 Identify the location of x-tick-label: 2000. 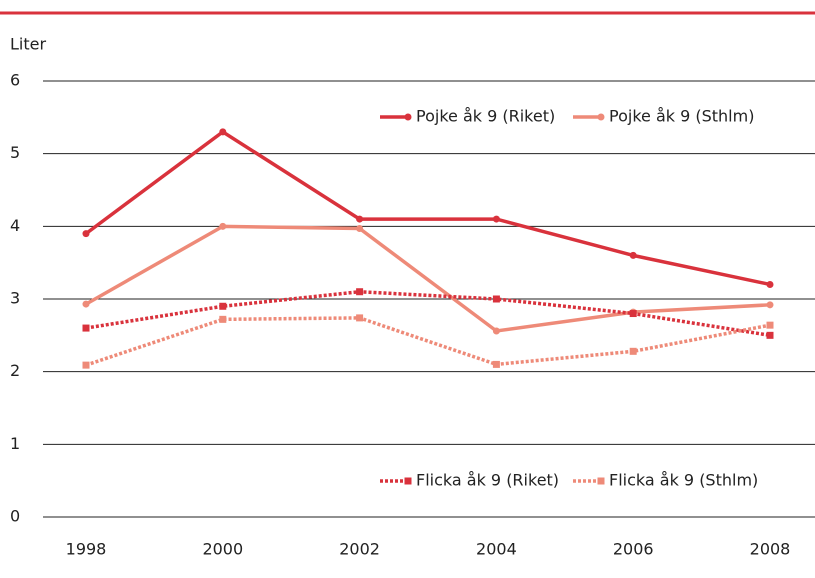
(222, 549).